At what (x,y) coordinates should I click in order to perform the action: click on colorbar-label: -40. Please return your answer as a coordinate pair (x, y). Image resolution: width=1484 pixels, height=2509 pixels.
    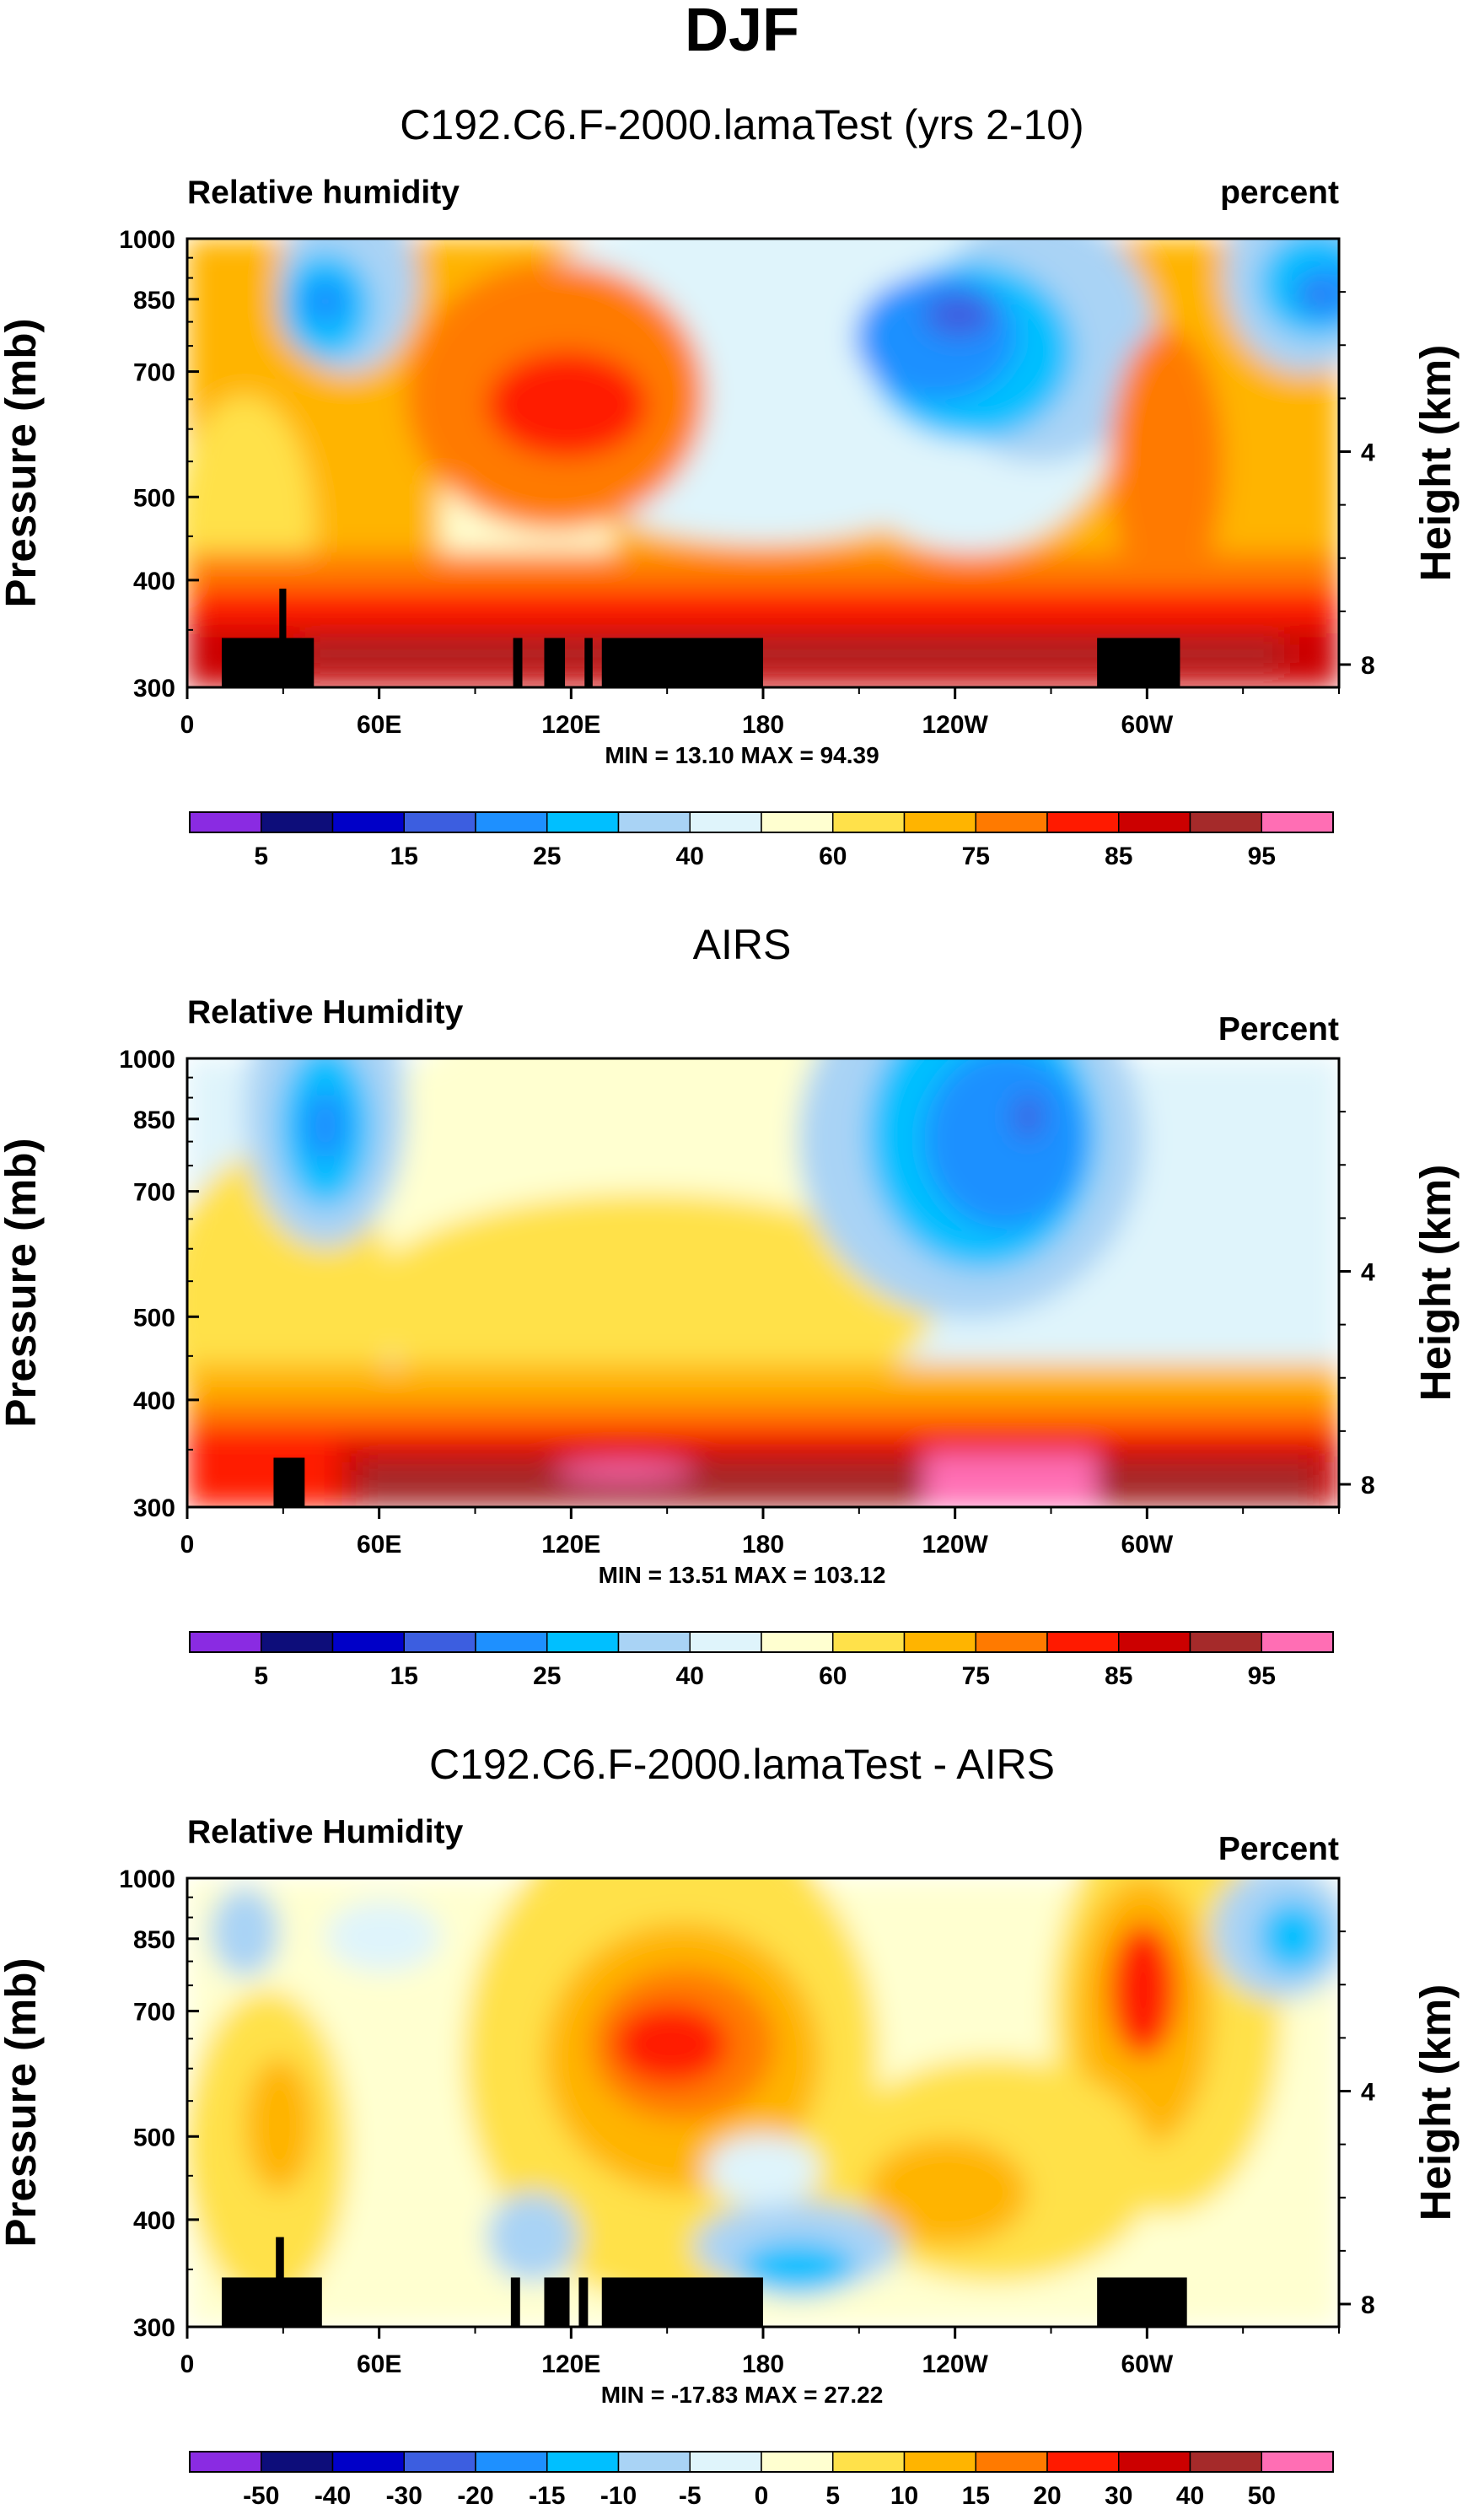
    Looking at the image, I should click on (333, 2495).